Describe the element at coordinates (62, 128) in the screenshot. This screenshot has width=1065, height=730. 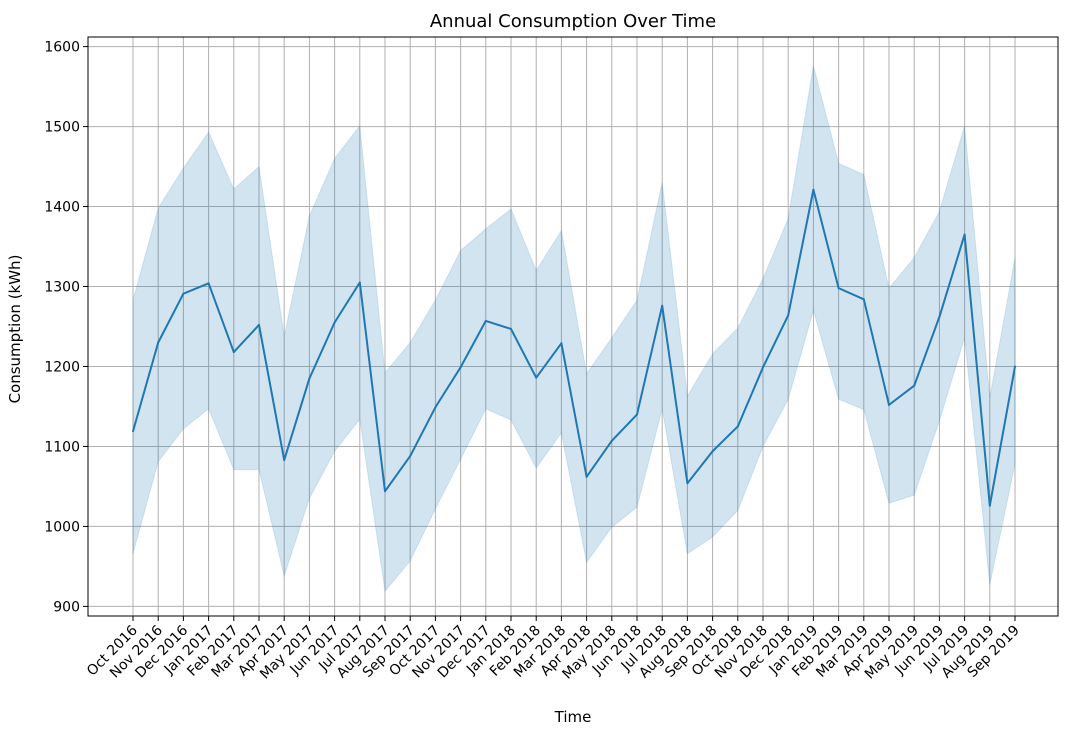
I see `y-tick-label: 1500` at that location.